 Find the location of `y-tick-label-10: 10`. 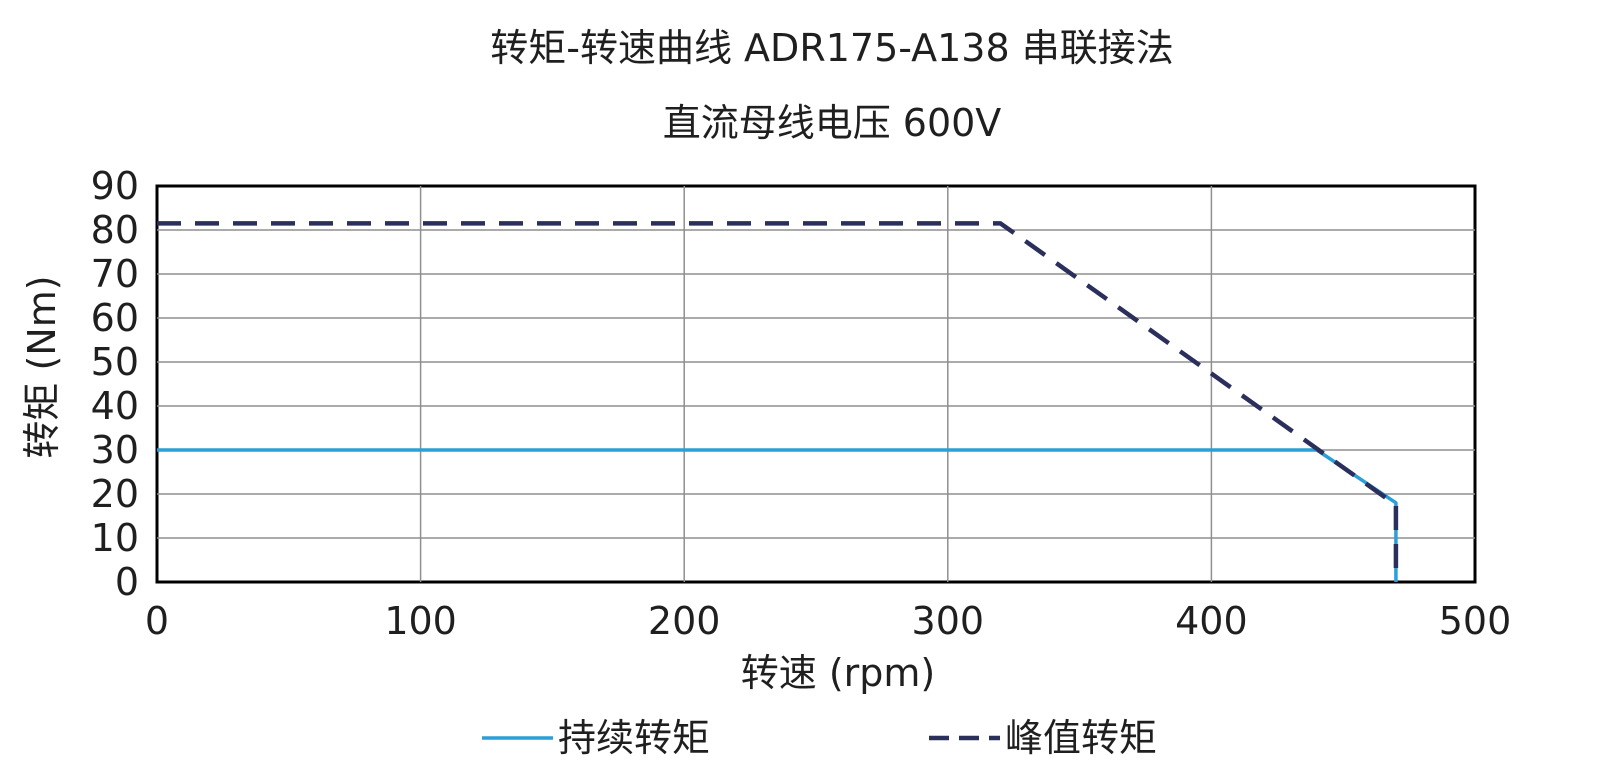

y-tick-label-10: 10 is located at coordinates (115, 538).